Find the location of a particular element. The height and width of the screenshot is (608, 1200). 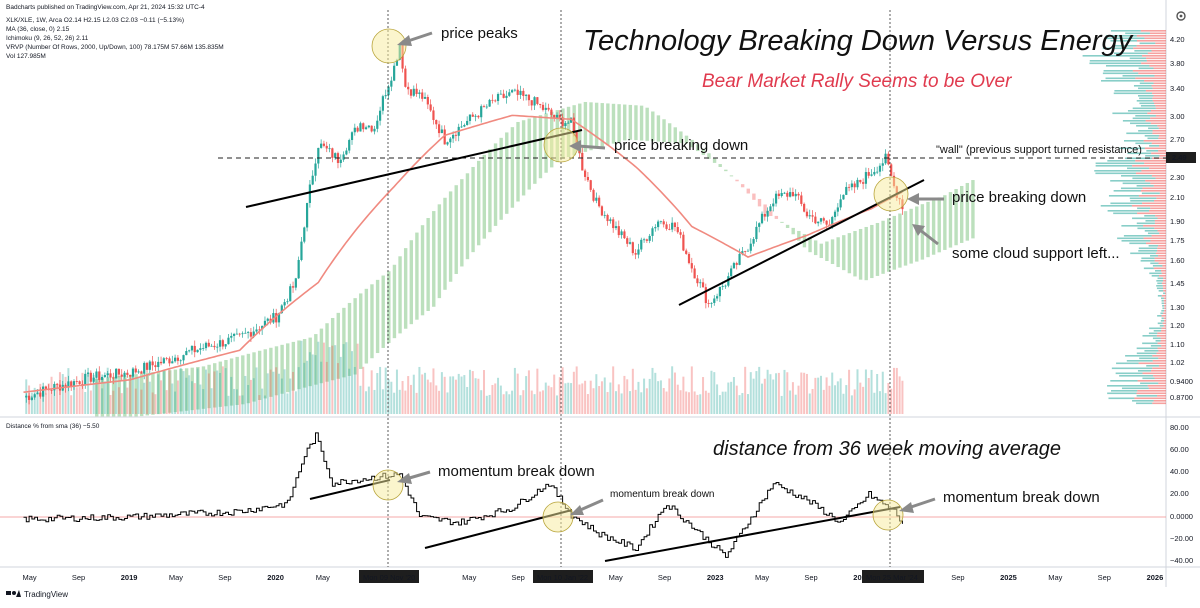

arrow-cloud is located at coordinates (925, 235).